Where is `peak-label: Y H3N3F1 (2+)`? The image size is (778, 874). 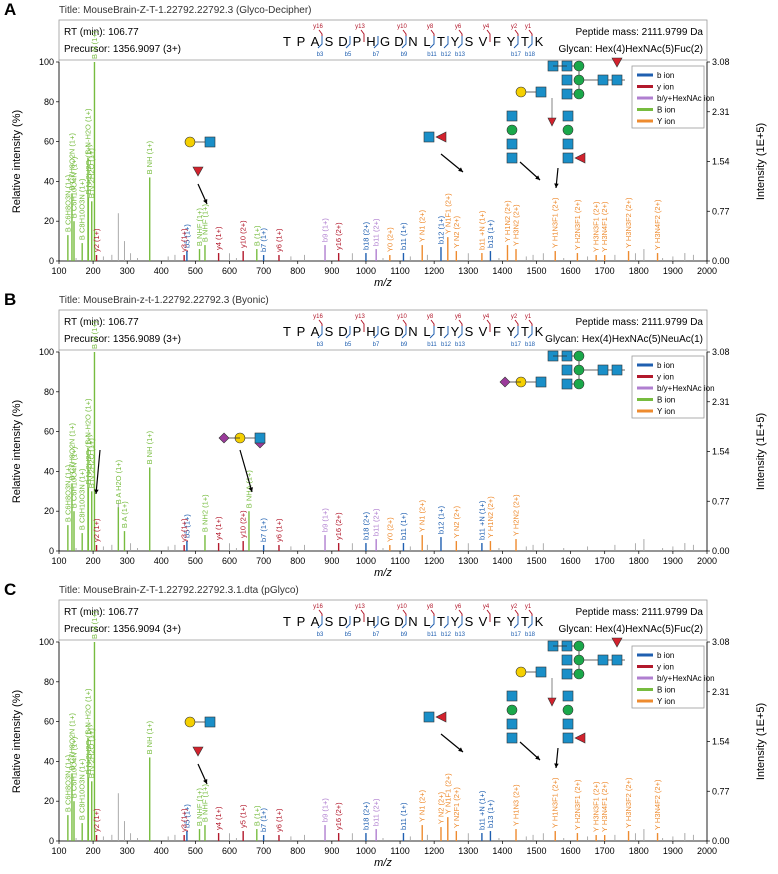 peak-label: Y H3N3F1 (2+) is located at coordinates (596, 806).